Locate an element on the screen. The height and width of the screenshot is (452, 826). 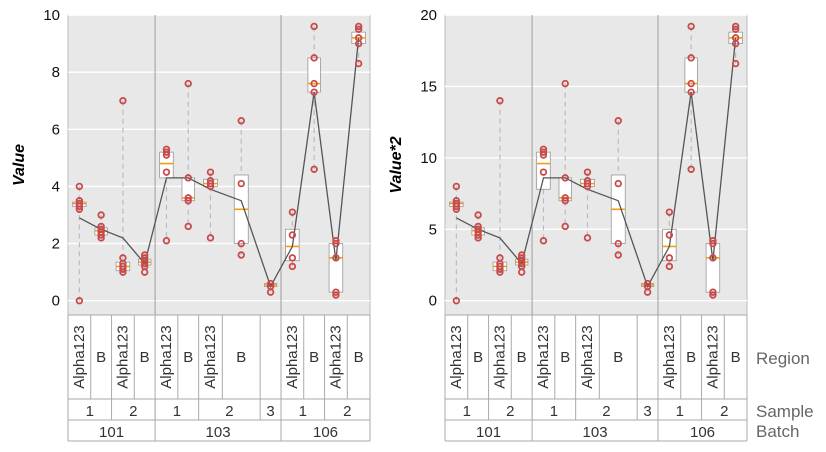
y-tick-label: 8 is located at coordinates (56, 72).